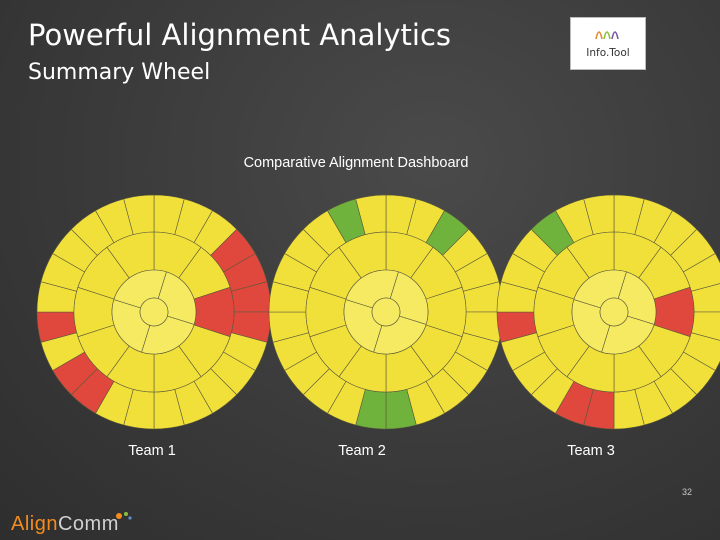 This screenshot has width=720, height=540. I want to click on wheel-label-team-2: Team 2, so click(362, 451).